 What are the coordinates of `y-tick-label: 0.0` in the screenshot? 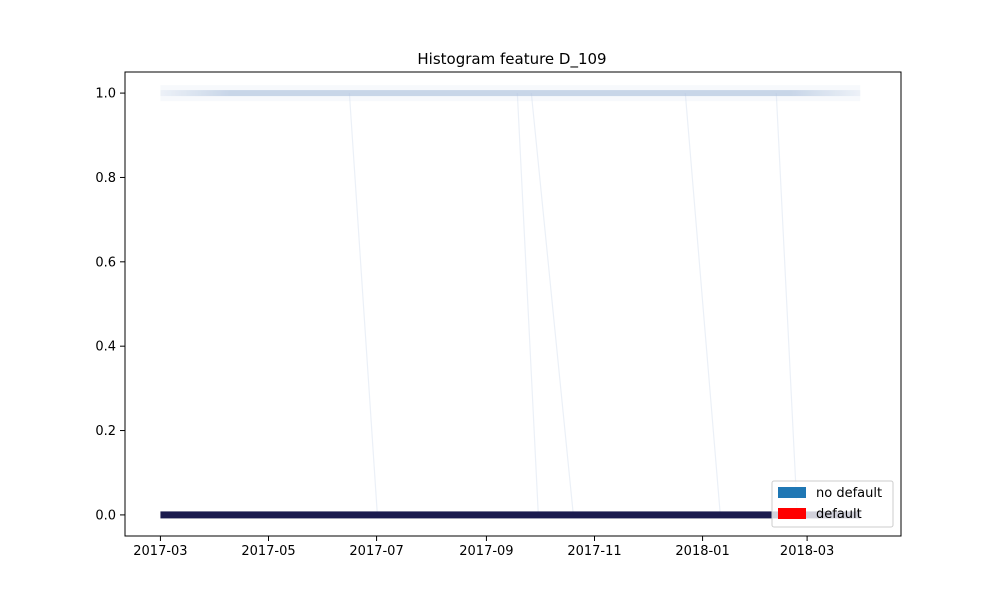 It's located at (105, 515).